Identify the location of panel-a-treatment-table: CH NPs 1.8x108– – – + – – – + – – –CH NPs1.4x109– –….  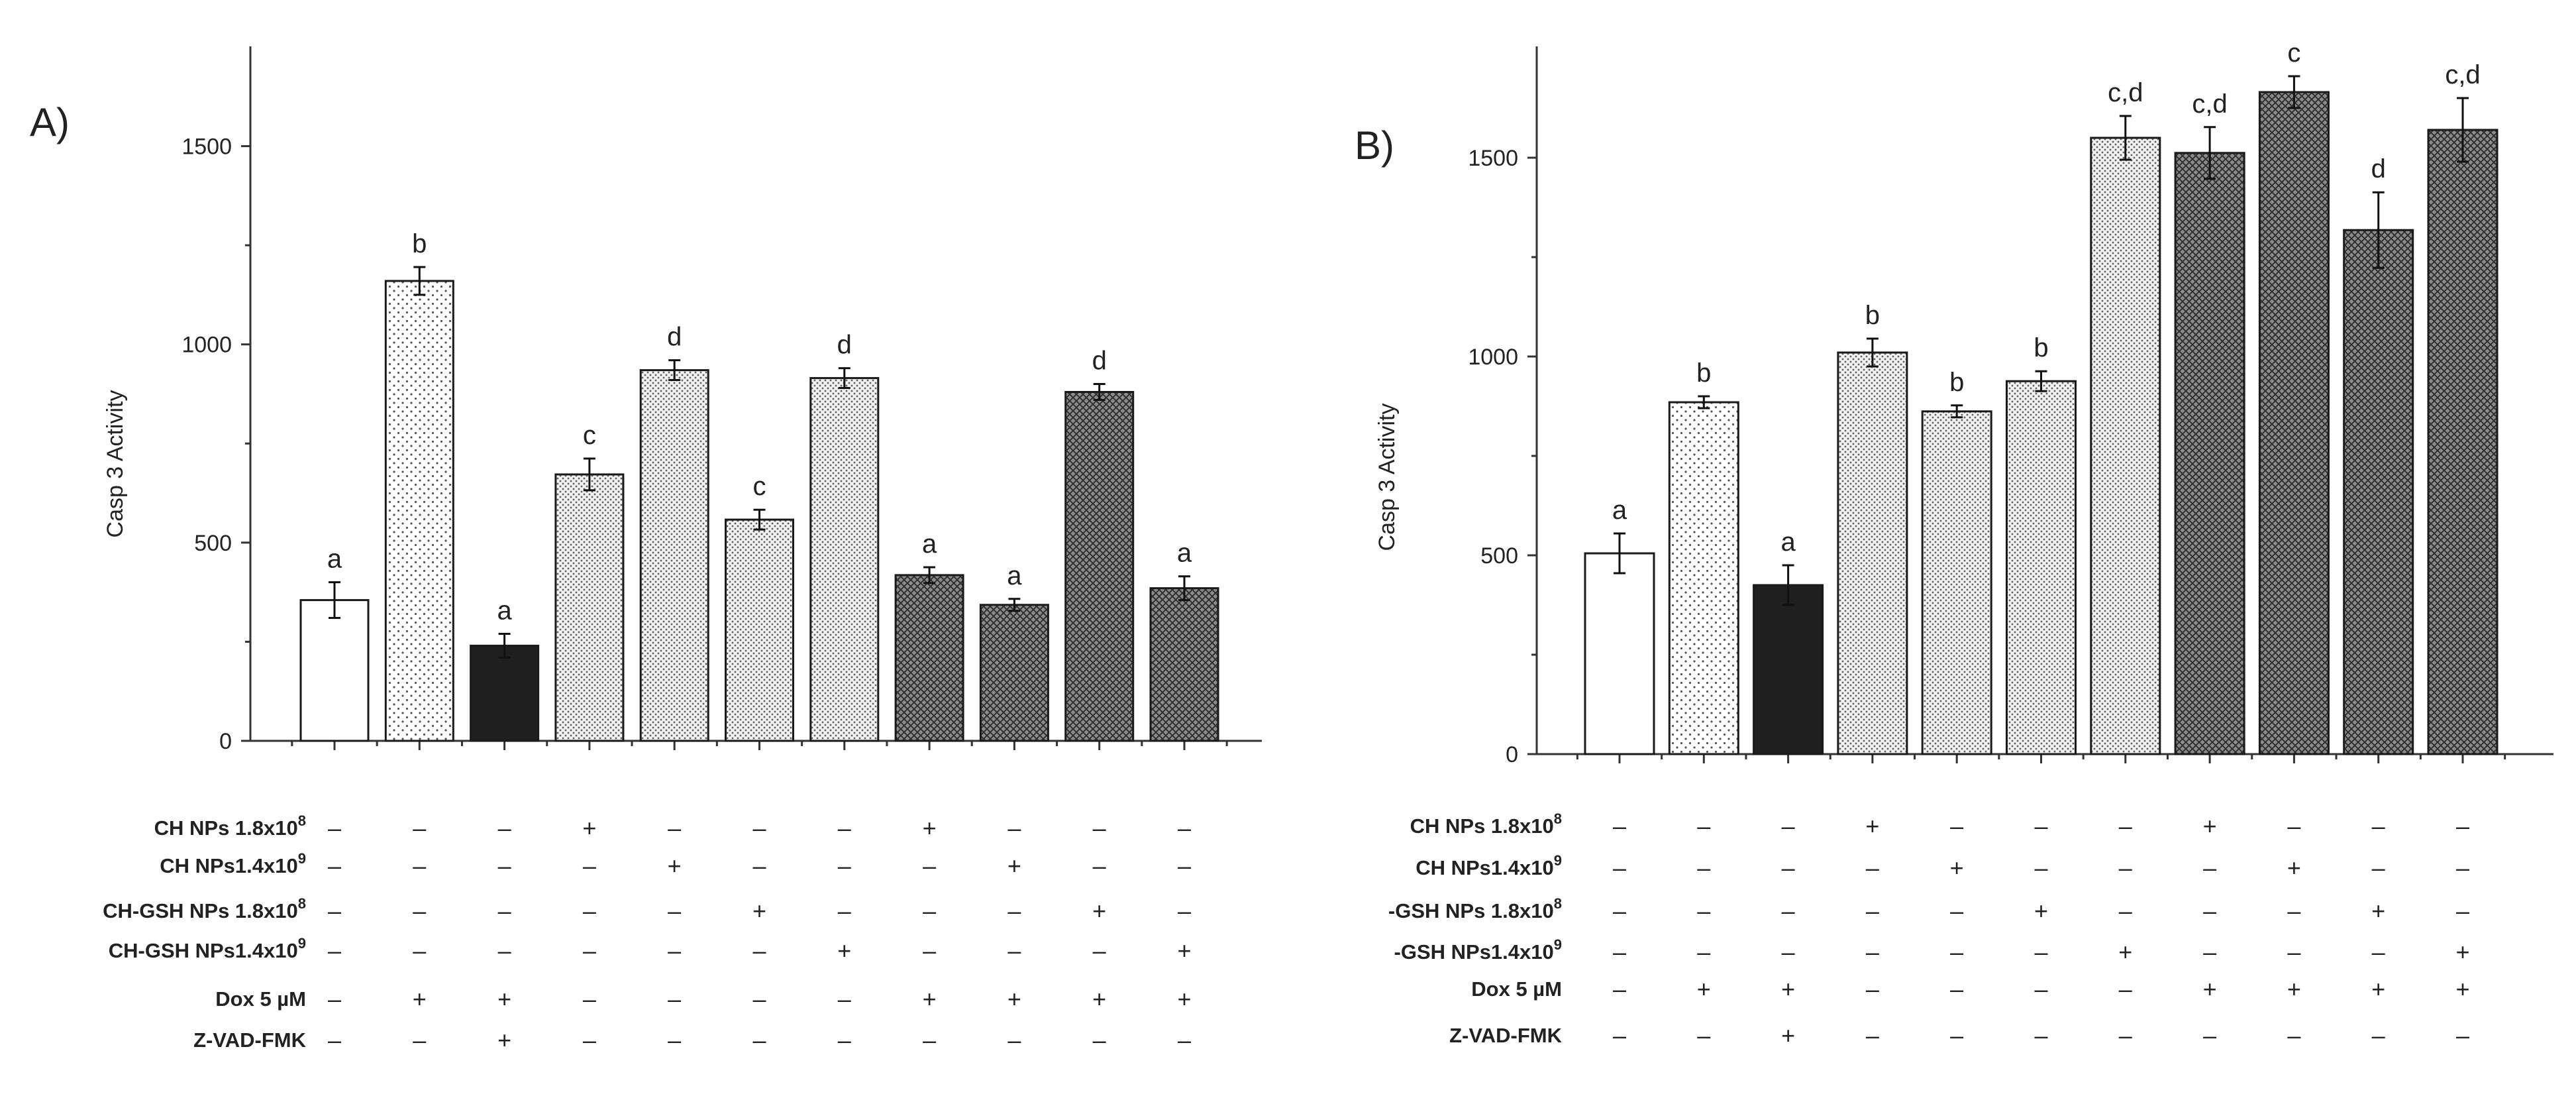
(647, 933).